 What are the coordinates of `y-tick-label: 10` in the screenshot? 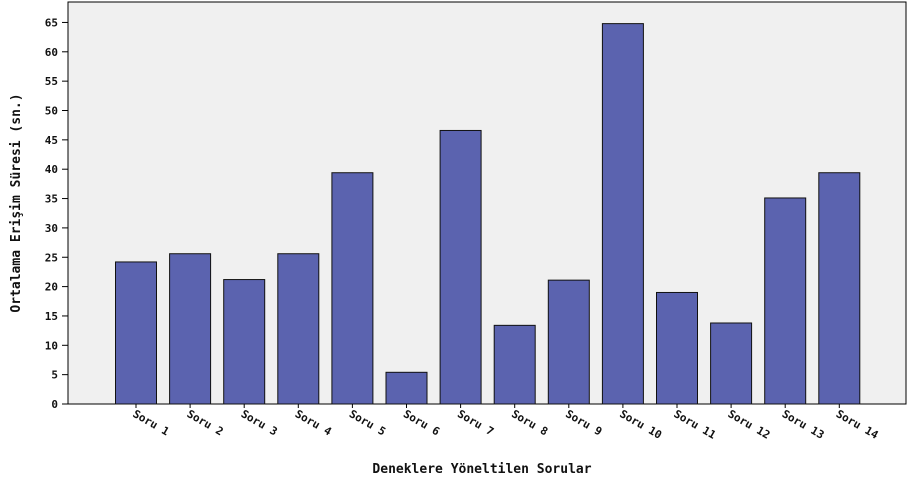 It's located at (51, 345).